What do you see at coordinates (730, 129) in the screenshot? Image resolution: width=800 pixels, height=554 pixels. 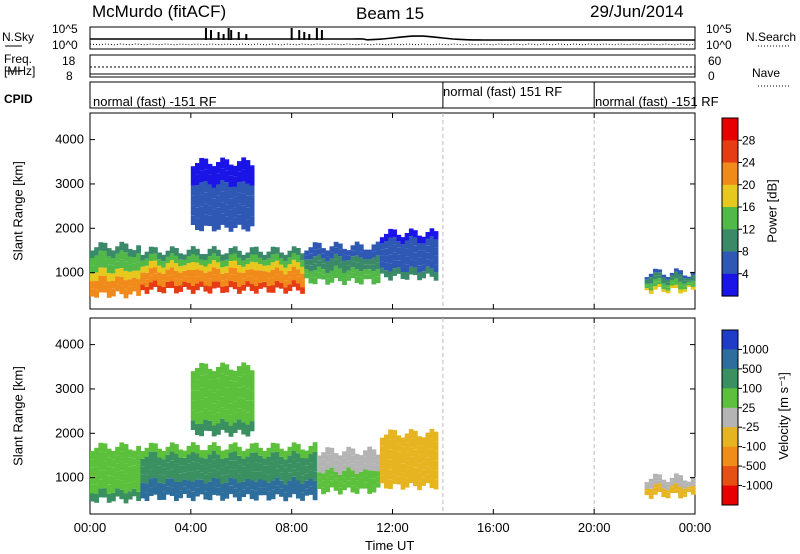 I see `colorbar-swatch` at bounding box center [730, 129].